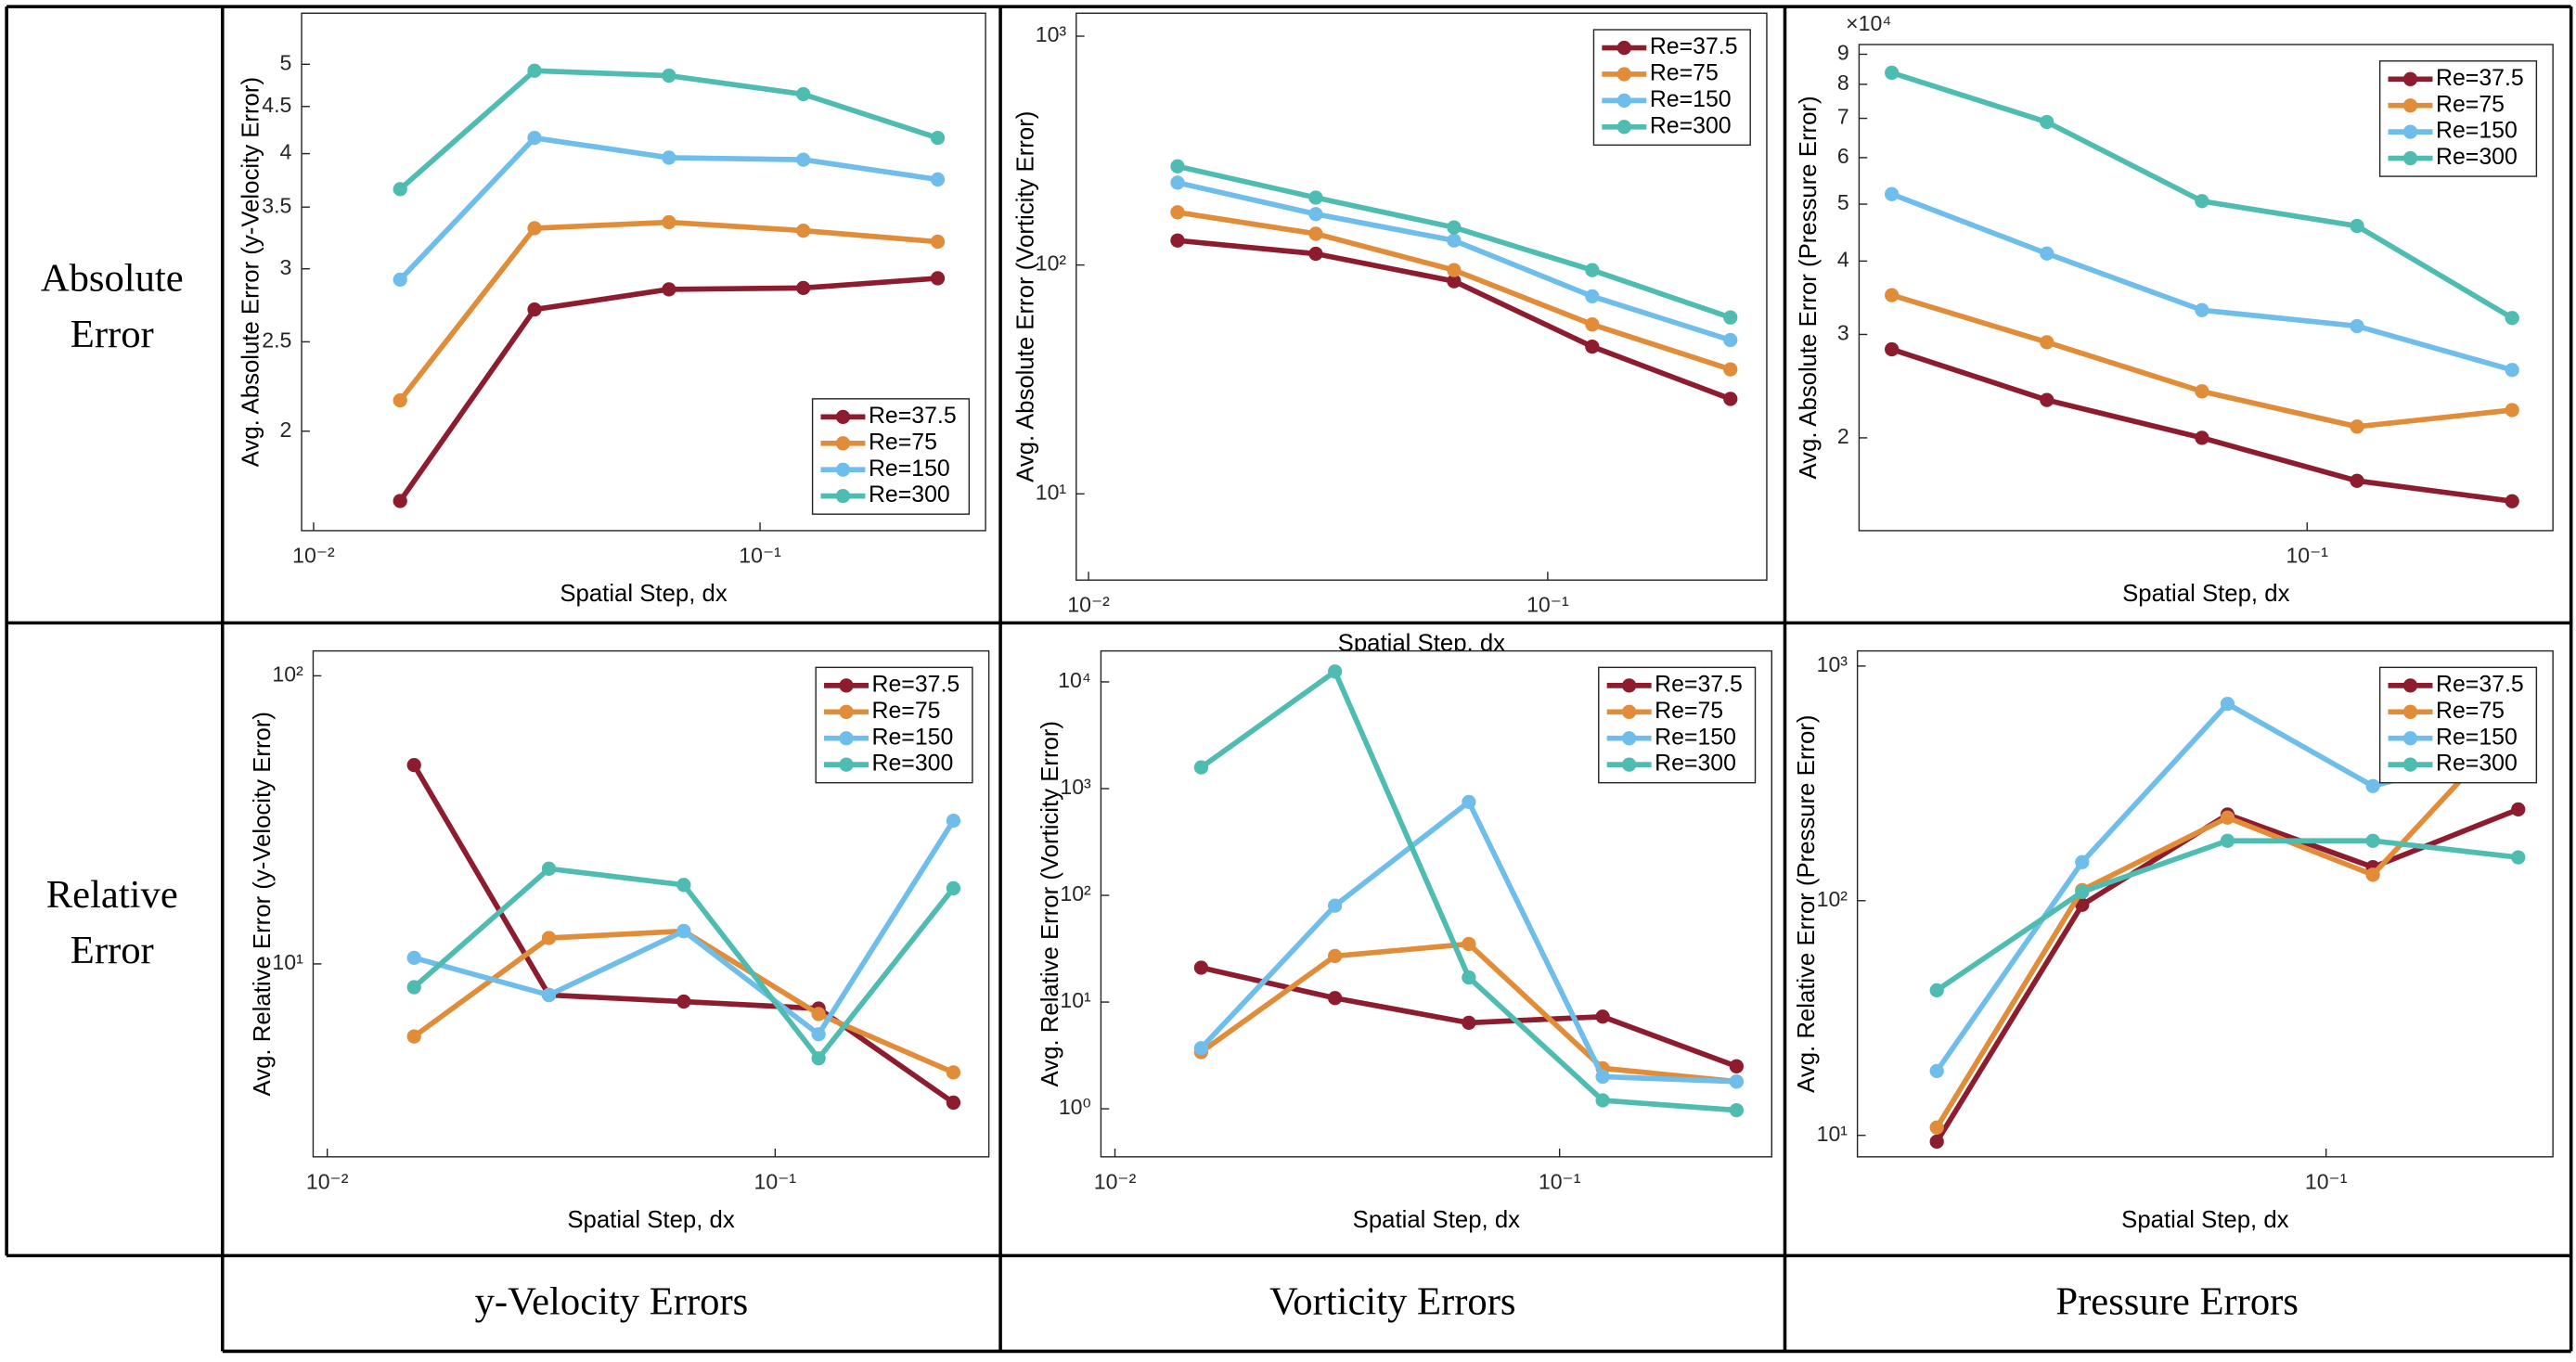 The height and width of the screenshot is (1362, 2576). What do you see at coordinates (1809, 287) in the screenshot?
I see `y-axis-label: Avg. Absolute Error (Pressure Error)` at bounding box center [1809, 287].